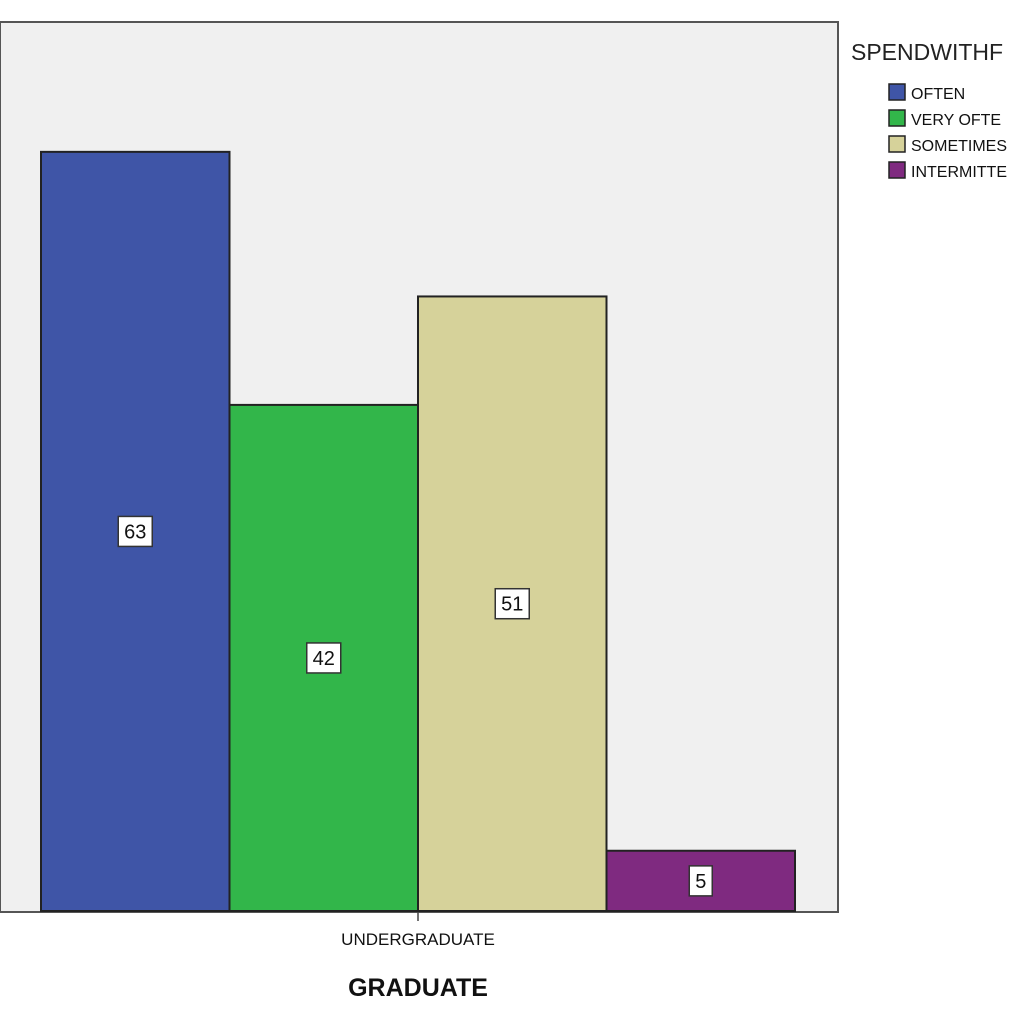 The height and width of the screenshot is (1024, 1024). Describe the element at coordinates (938, 94) in the screenshot. I see `legend-label-often: OFTEN` at that location.